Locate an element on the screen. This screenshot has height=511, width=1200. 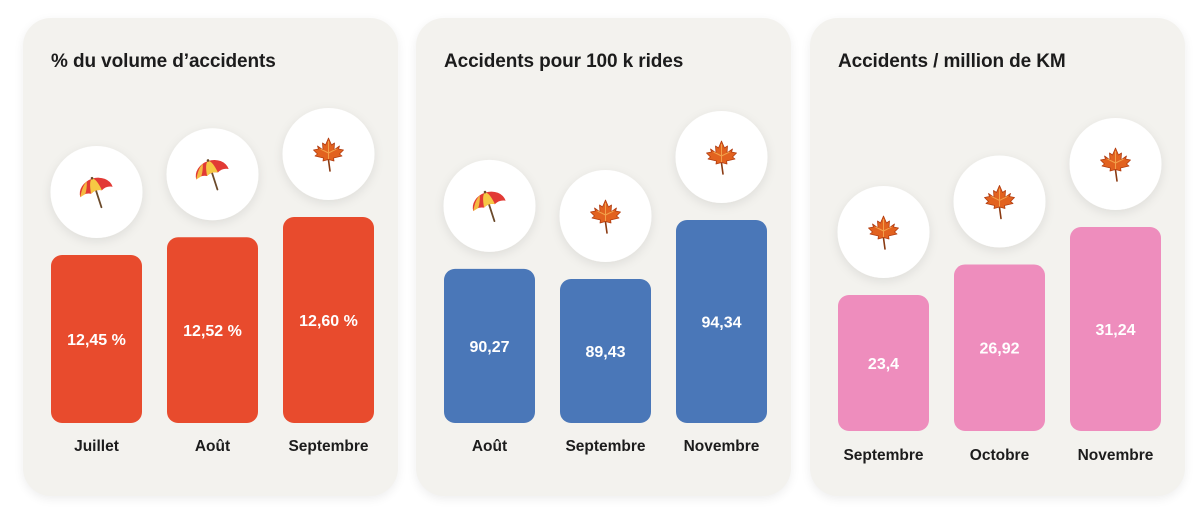
bar-value-label: 12,52 % is located at coordinates (212, 331).